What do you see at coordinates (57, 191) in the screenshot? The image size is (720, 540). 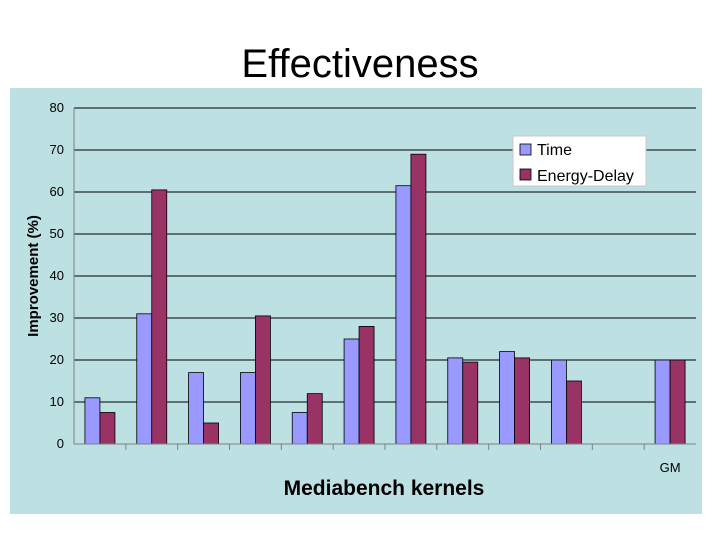 I see `y-tick-label: 60` at bounding box center [57, 191].